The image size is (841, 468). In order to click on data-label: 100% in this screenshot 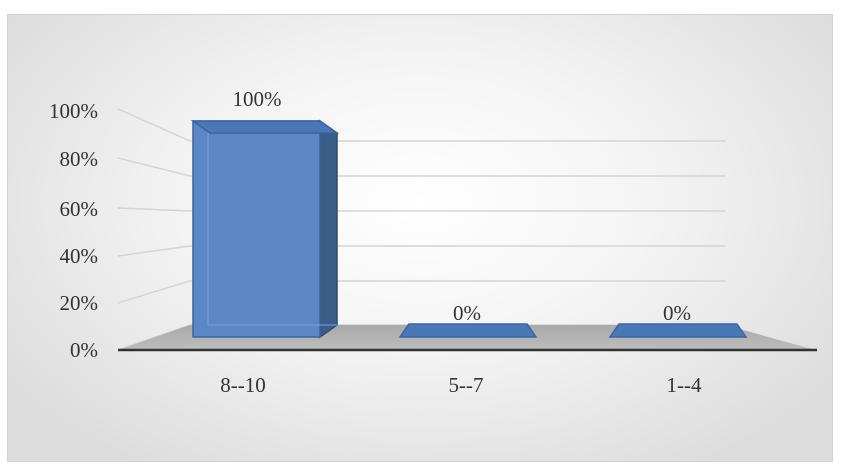, I will do `click(257, 99)`.